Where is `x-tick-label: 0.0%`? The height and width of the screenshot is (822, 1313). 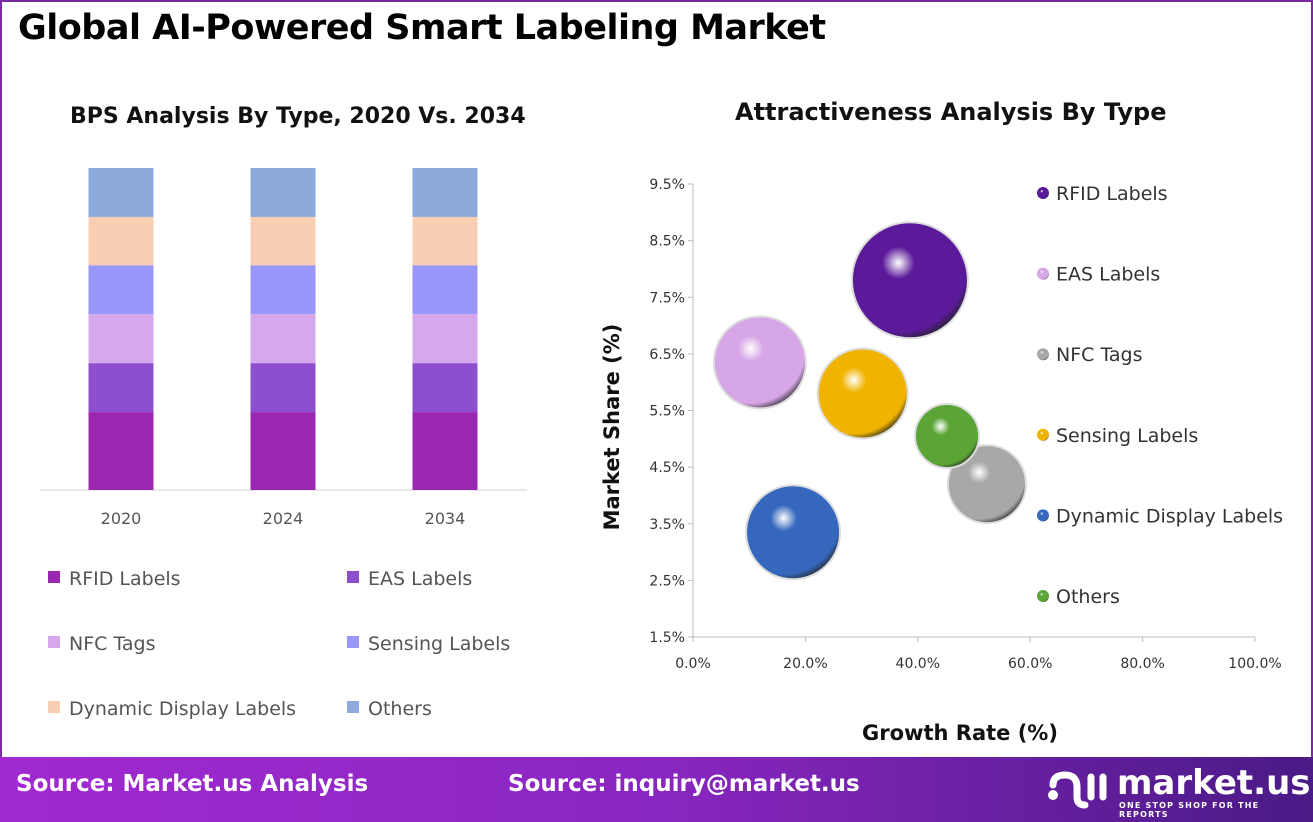
x-tick-label: 0.0% is located at coordinates (693, 664).